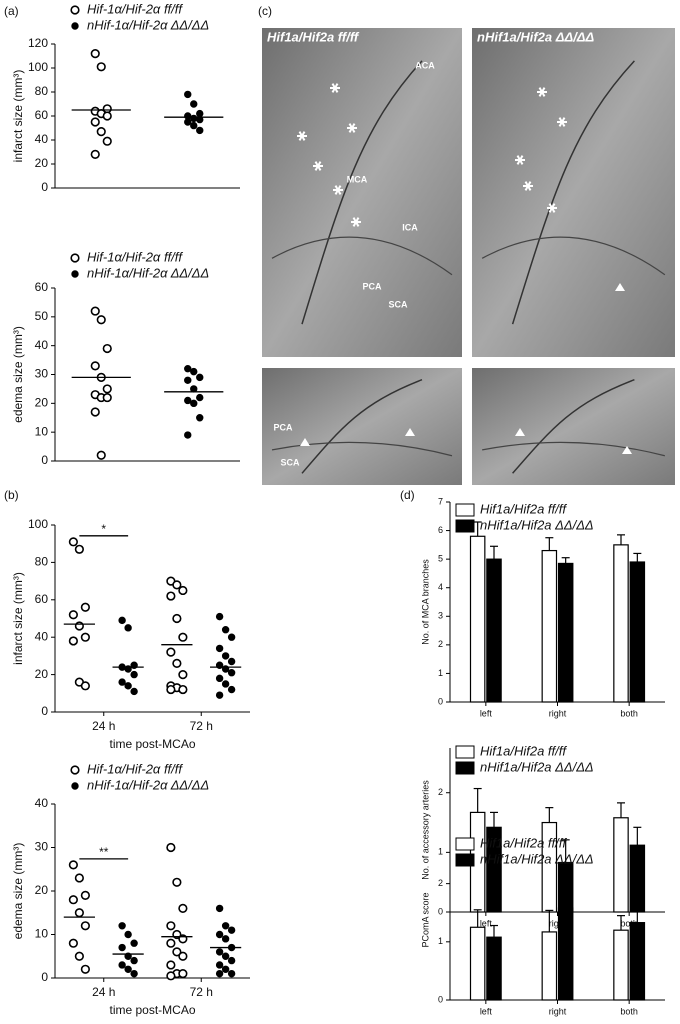 Image resolution: width=680 pixels, height=1024 pixels. What do you see at coordinates (440, 587) in the screenshot?
I see `y-tick-label: 4` at bounding box center [440, 587].